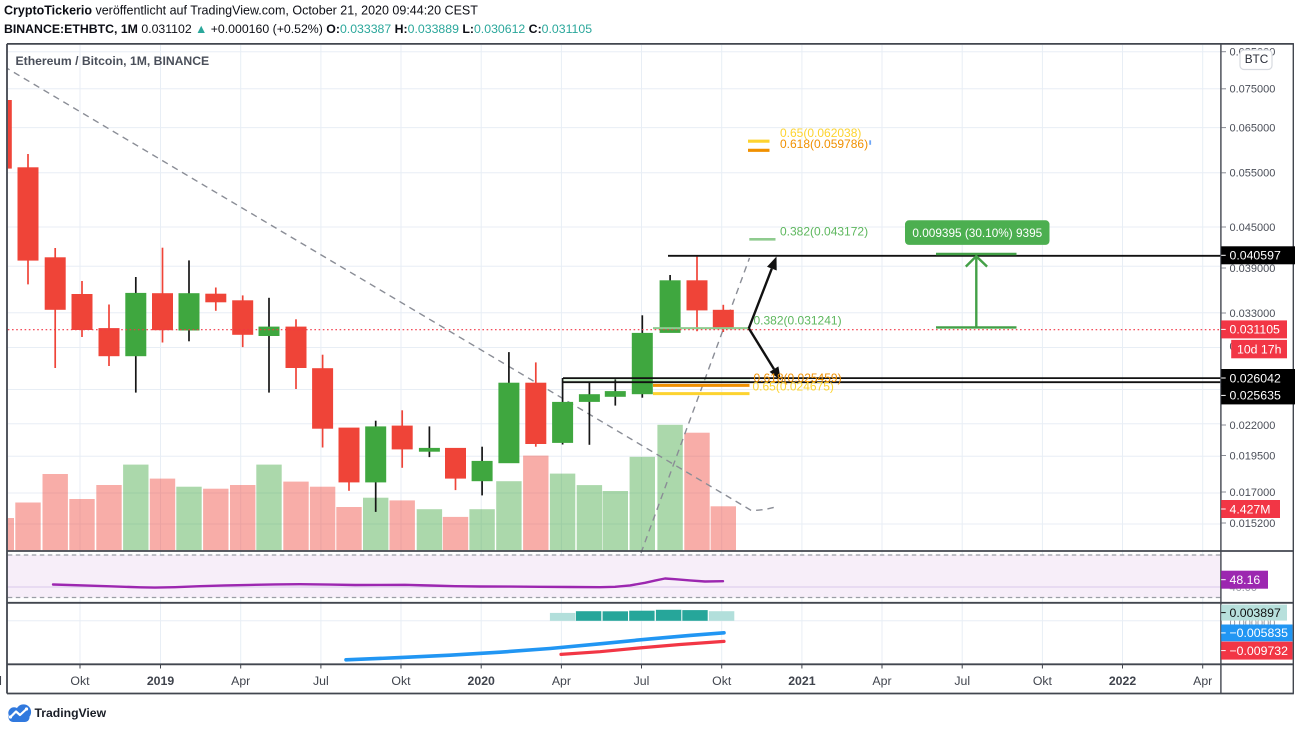 Image resolution: width=1300 pixels, height=736 pixels. What do you see at coordinates (1253, 269) in the screenshot?
I see `svg-text: 0.039000` at bounding box center [1253, 269].